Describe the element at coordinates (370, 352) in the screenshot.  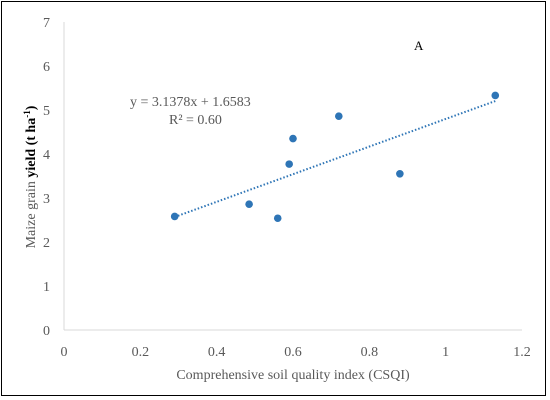
I see `x-tick-label: 0.8` at that location.